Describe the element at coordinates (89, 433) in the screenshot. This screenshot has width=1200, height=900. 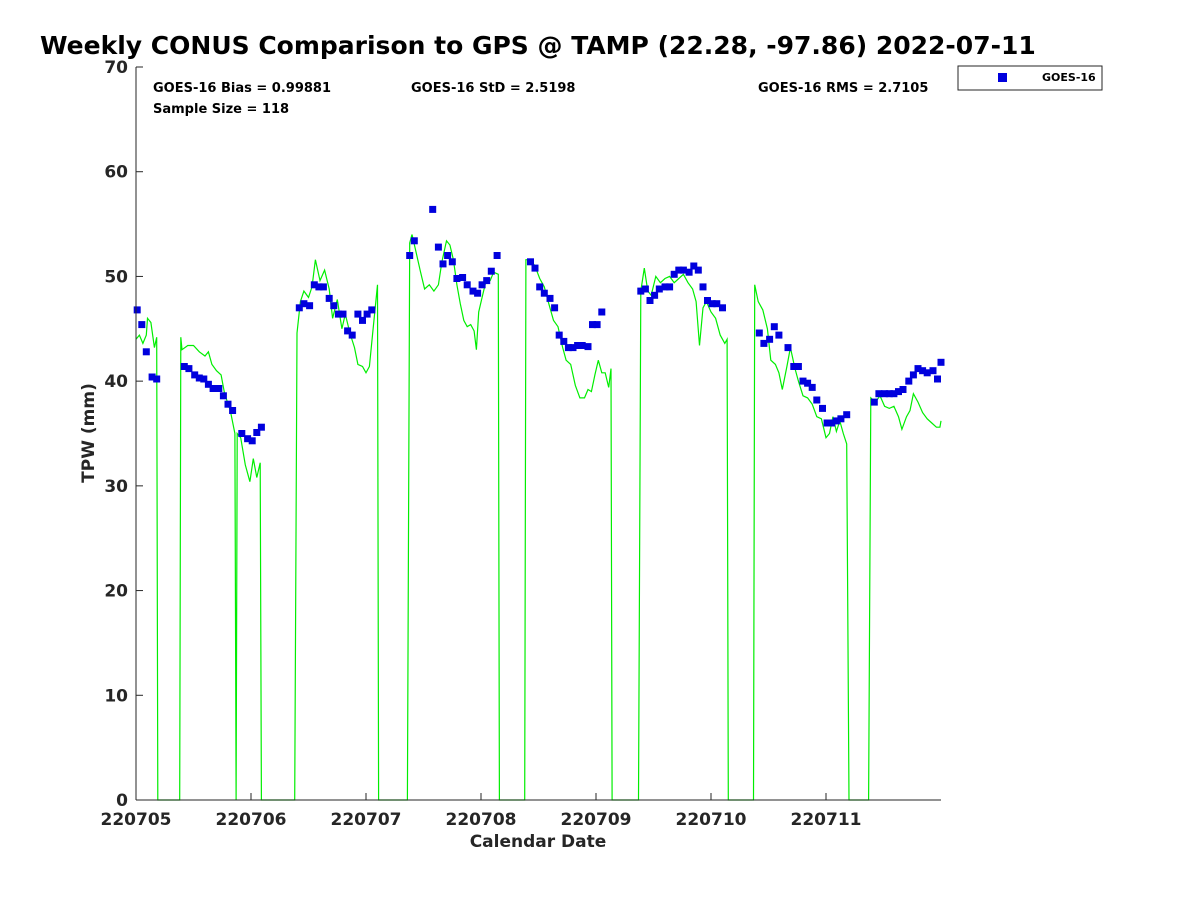
I see `y-axis-label: TPW (mm)` at that location.